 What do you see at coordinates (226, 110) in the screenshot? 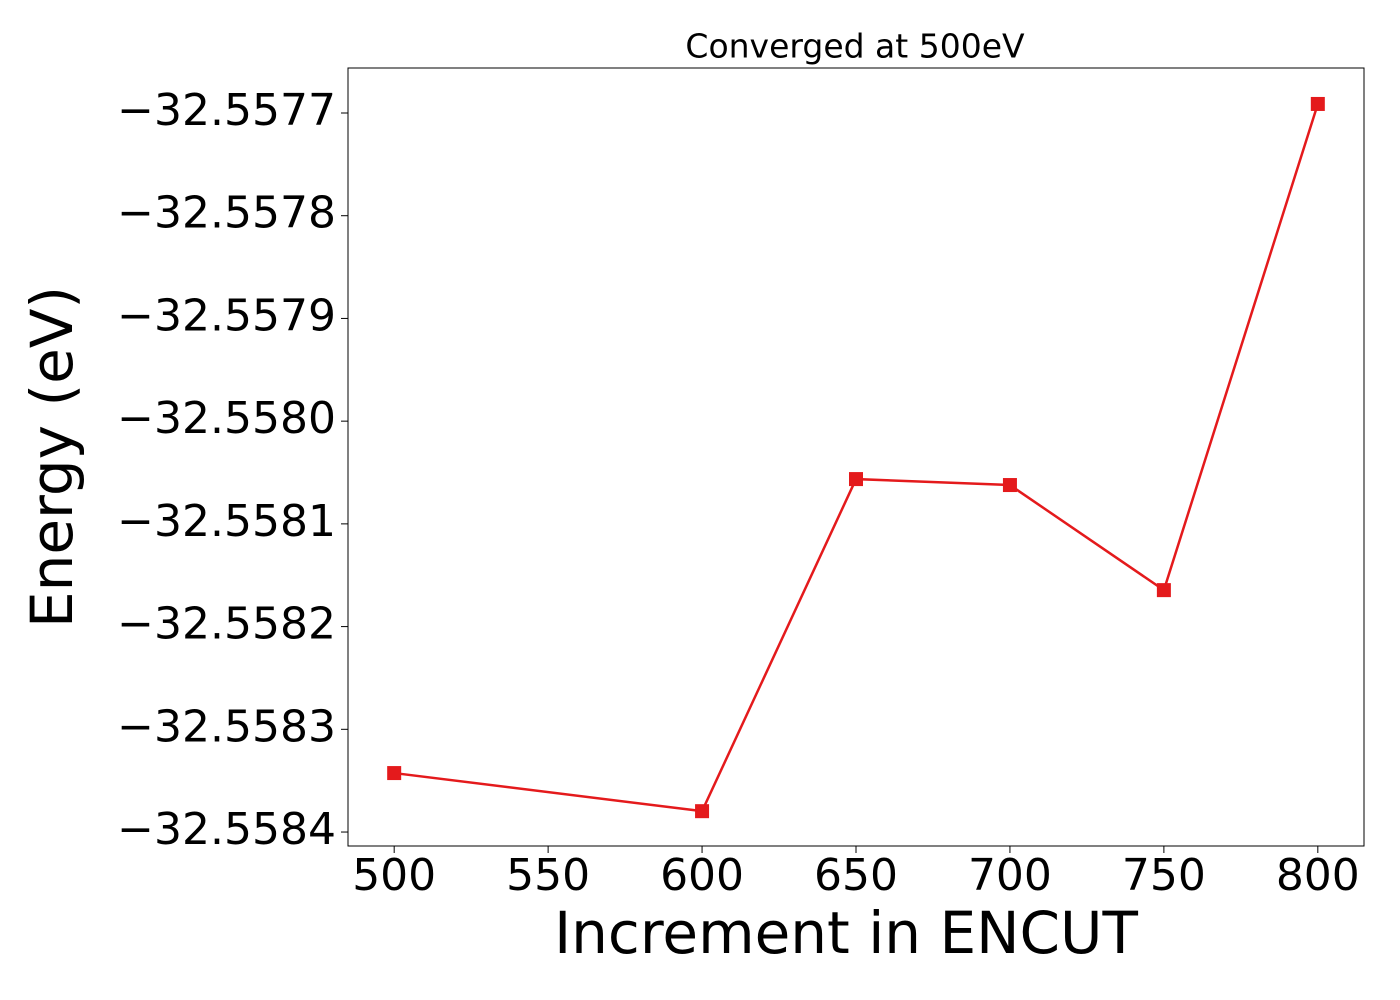
I see `y-tick-label: −32.5577` at bounding box center [226, 110].